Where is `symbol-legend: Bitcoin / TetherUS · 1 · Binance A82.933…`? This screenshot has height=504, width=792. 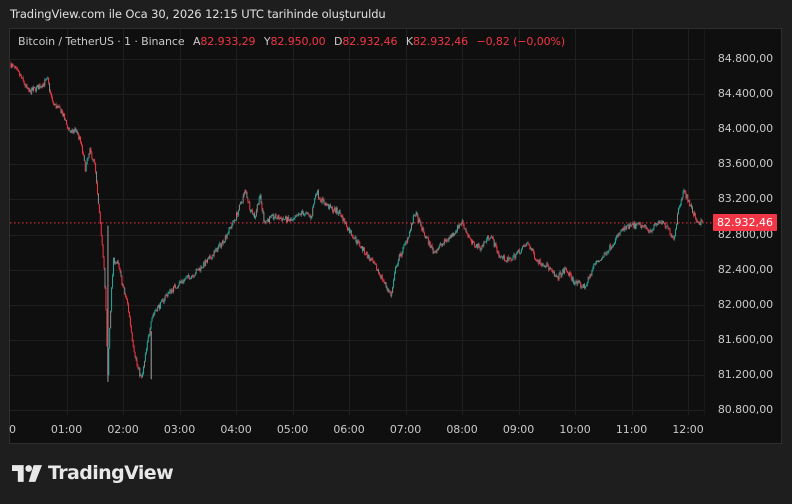
symbol-legend: Bitcoin / TetherUS · 1 · Binance A82.933… is located at coordinates (291, 41).